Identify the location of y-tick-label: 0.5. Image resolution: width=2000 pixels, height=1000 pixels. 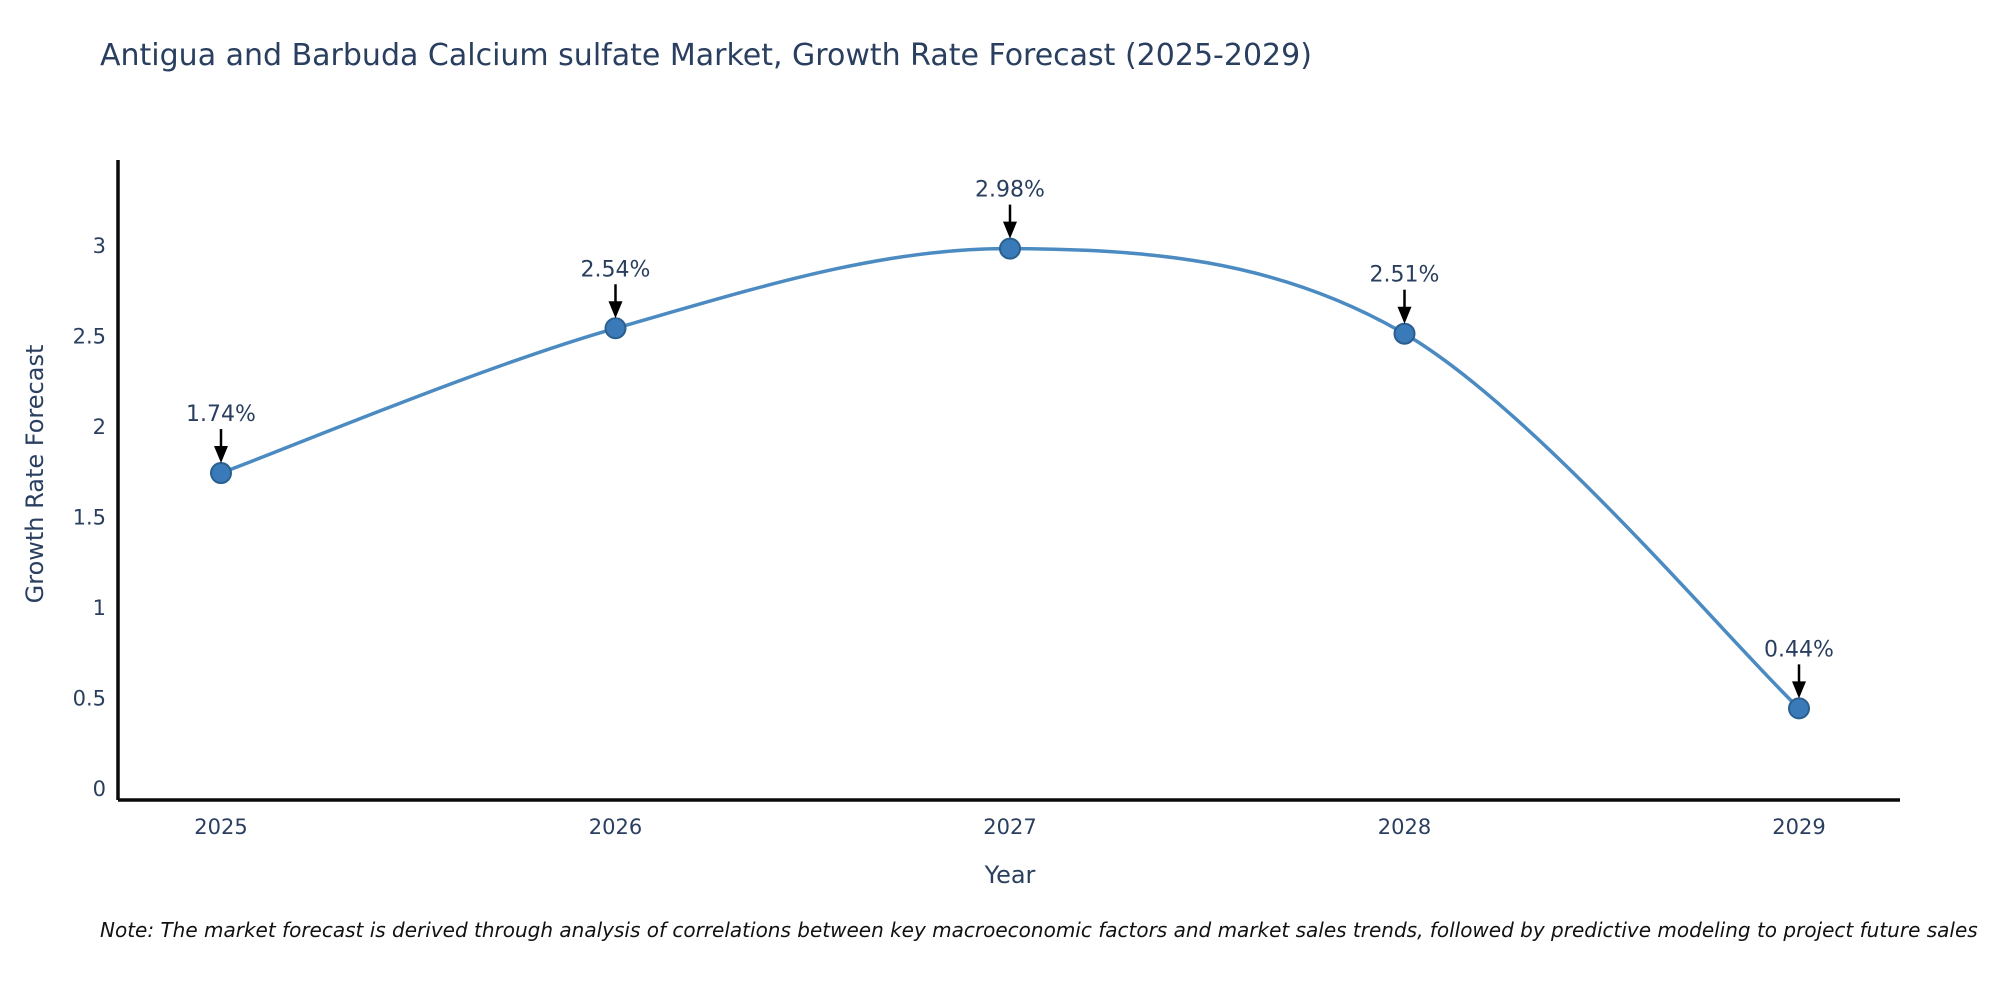
(89, 699).